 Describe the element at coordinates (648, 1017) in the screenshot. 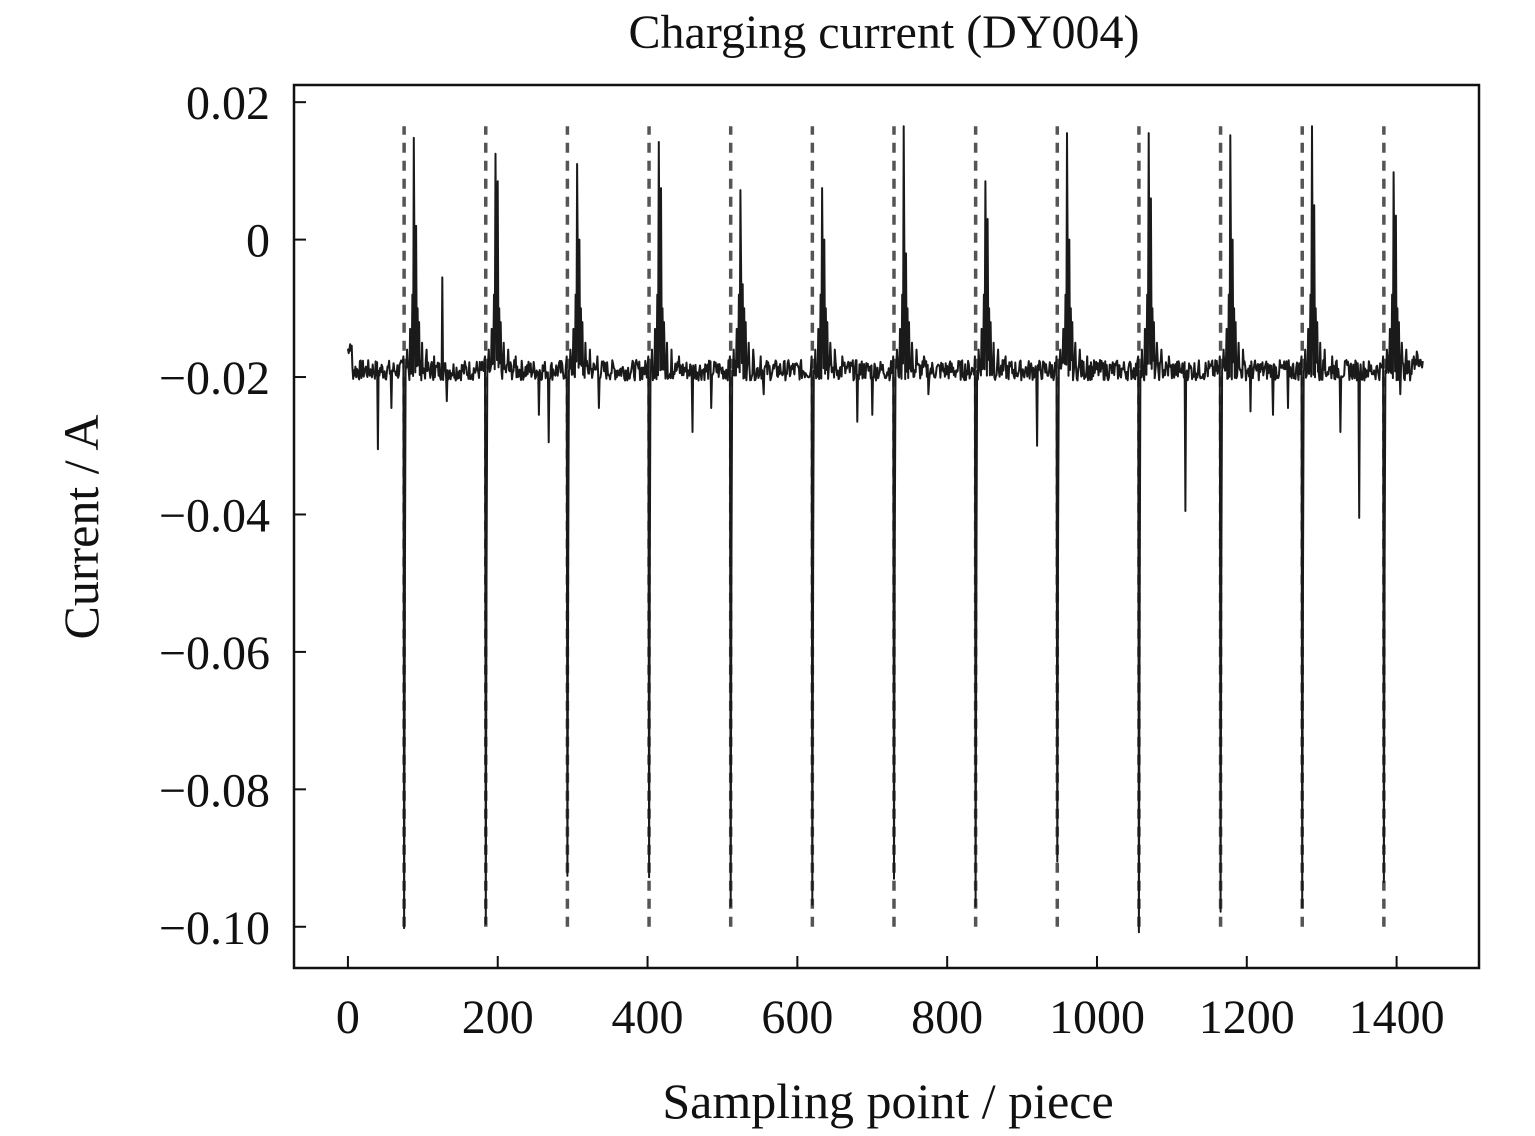

I see `x-tick-label: 400` at that location.